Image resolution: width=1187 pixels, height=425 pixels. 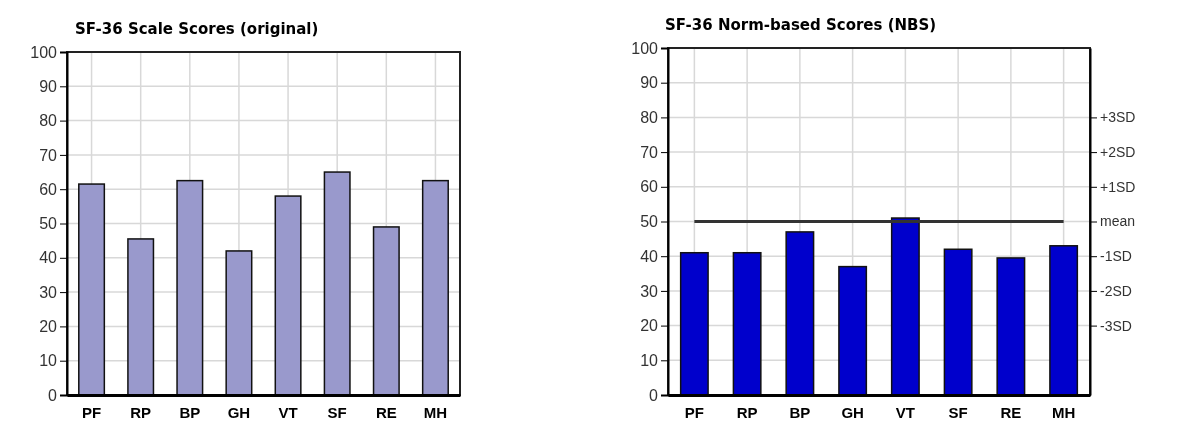 What do you see at coordinates (1118, 152) in the screenshot?
I see `y2-tick-label: +2SD` at bounding box center [1118, 152].